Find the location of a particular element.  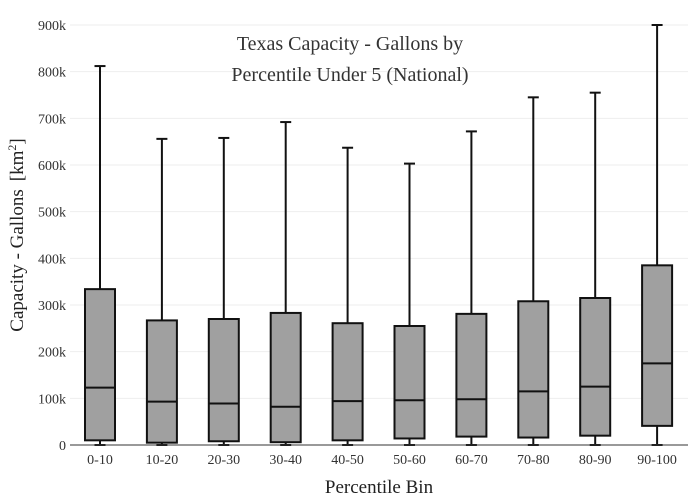

x-tick-label: 0-10 is located at coordinates (100, 460).